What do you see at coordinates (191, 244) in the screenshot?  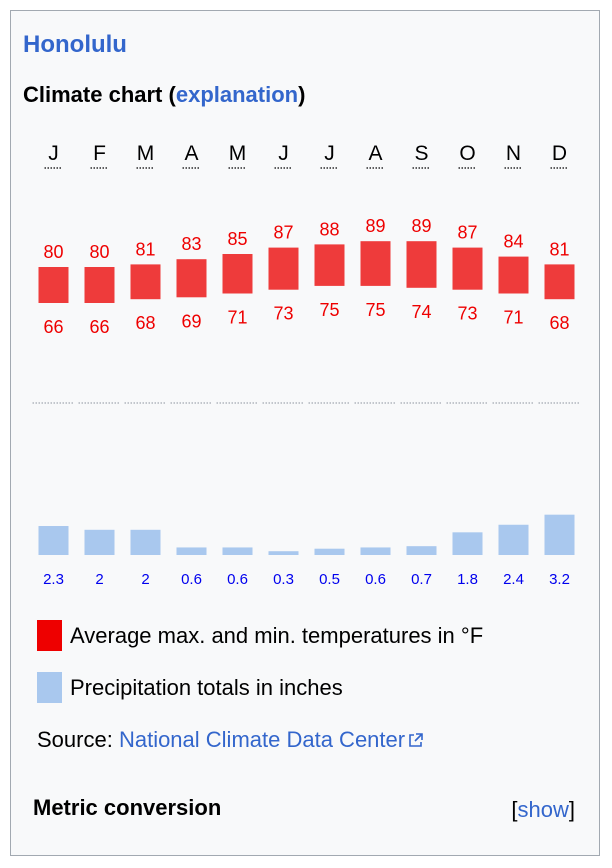 I see `max-temp-label: 83` at bounding box center [191, 244].